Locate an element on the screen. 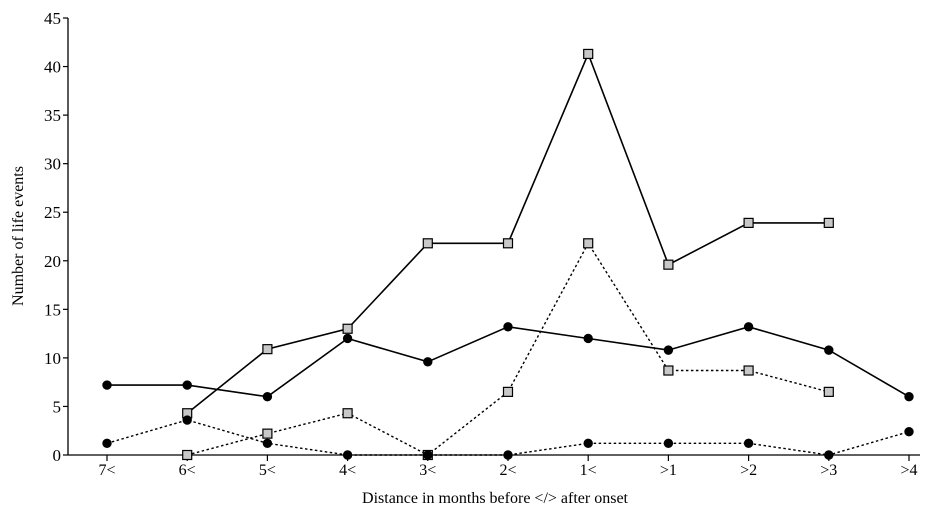 This screenshot has width=933, height=514. x-tick-label: >4 is located at coordinates (908, 470).